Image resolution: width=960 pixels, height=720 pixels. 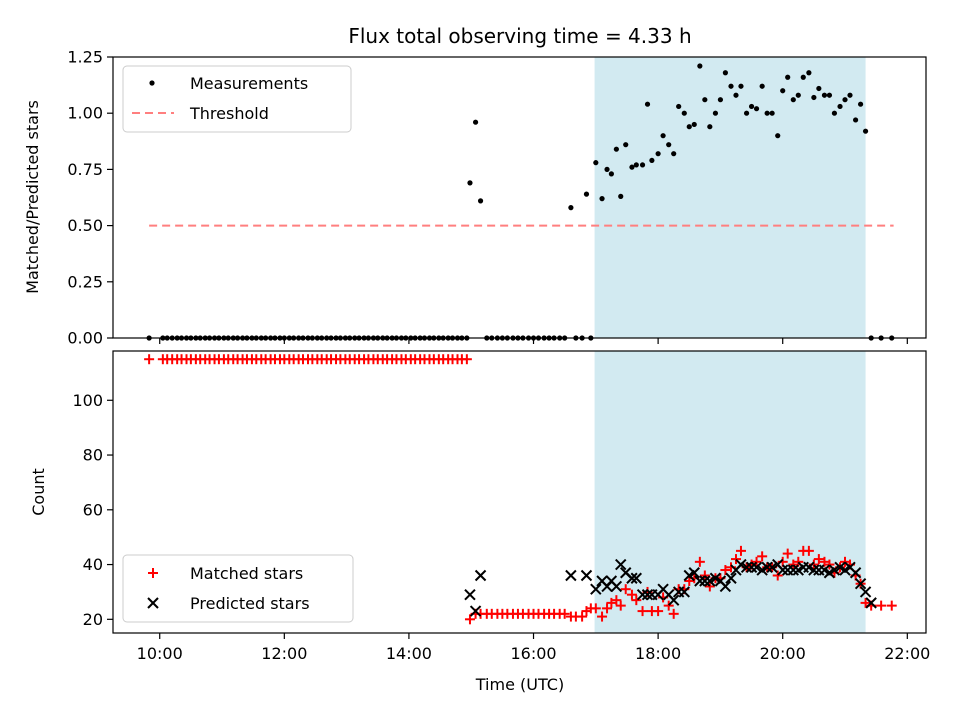 I want to click on y-tick-label: 100, so click(x=87, y=400).